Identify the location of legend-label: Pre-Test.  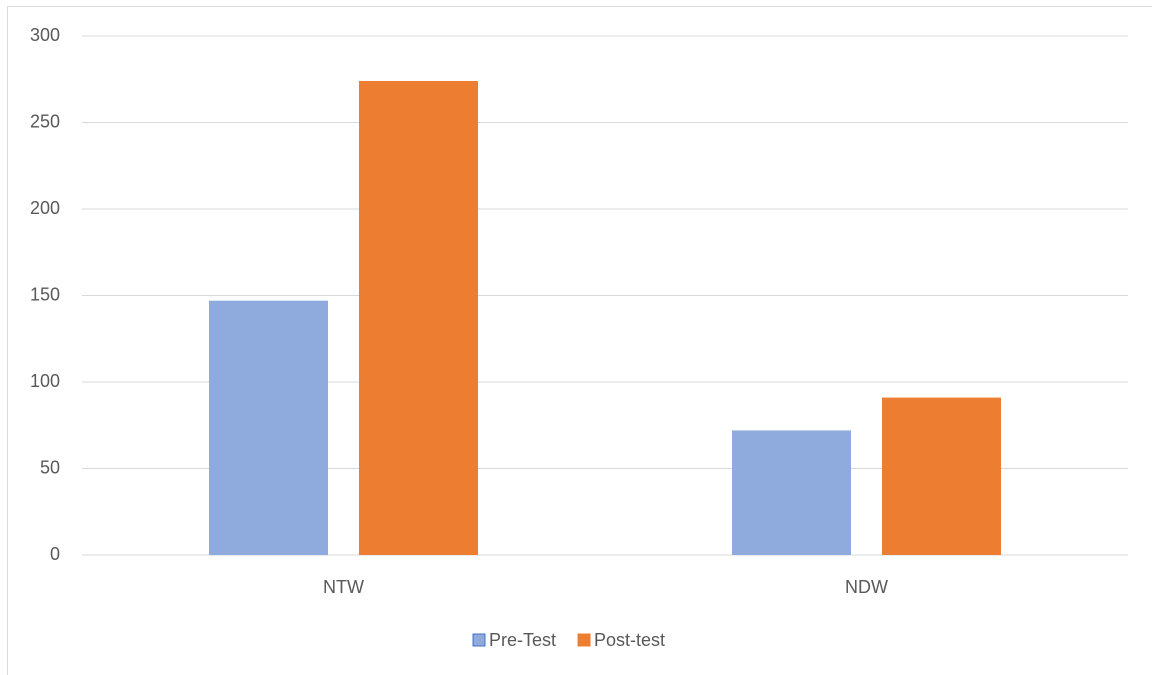
(522, 640).